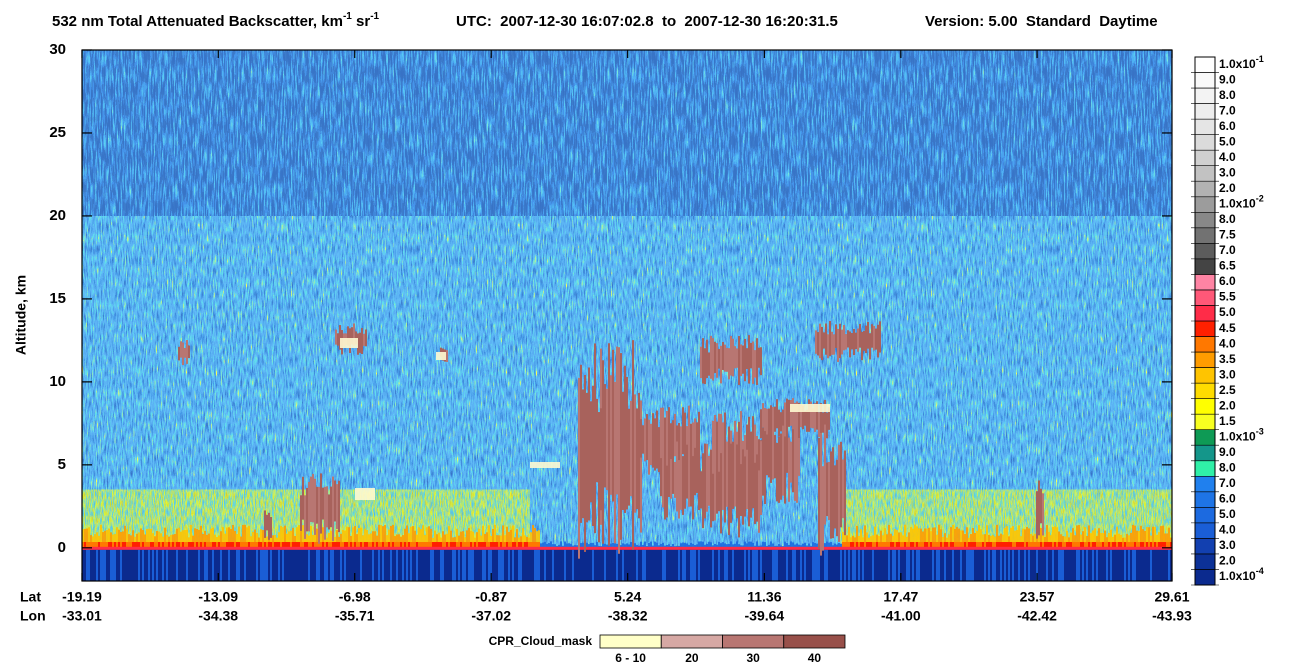  I want to click on colorbar-label: 7.0, so click(1227, 483).